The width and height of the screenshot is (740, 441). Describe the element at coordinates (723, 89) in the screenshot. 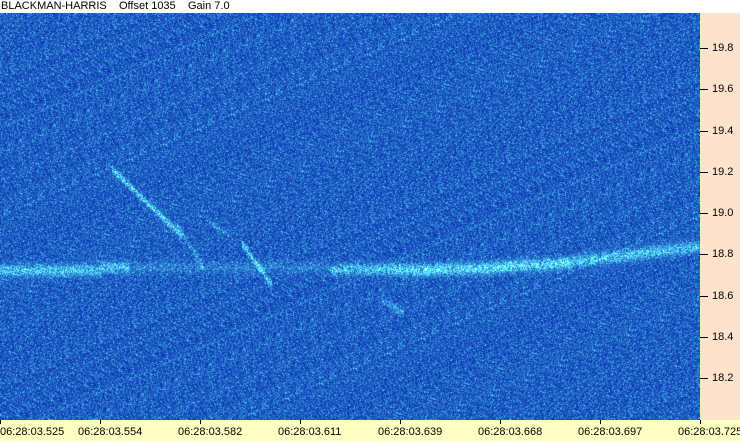

I see `y-tick-label: 19.6` at that location.